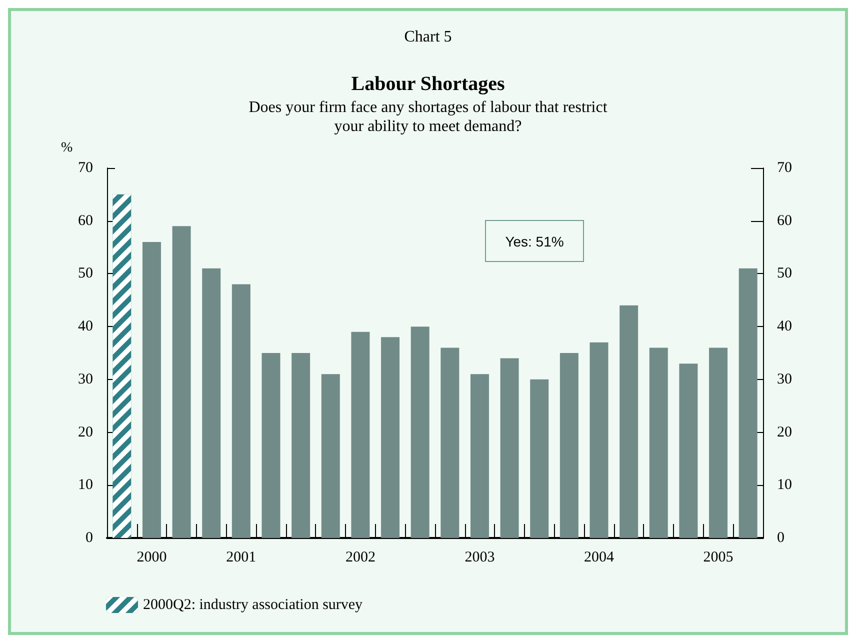  I want to click on y-tick-label: 20, so click(85, 432).